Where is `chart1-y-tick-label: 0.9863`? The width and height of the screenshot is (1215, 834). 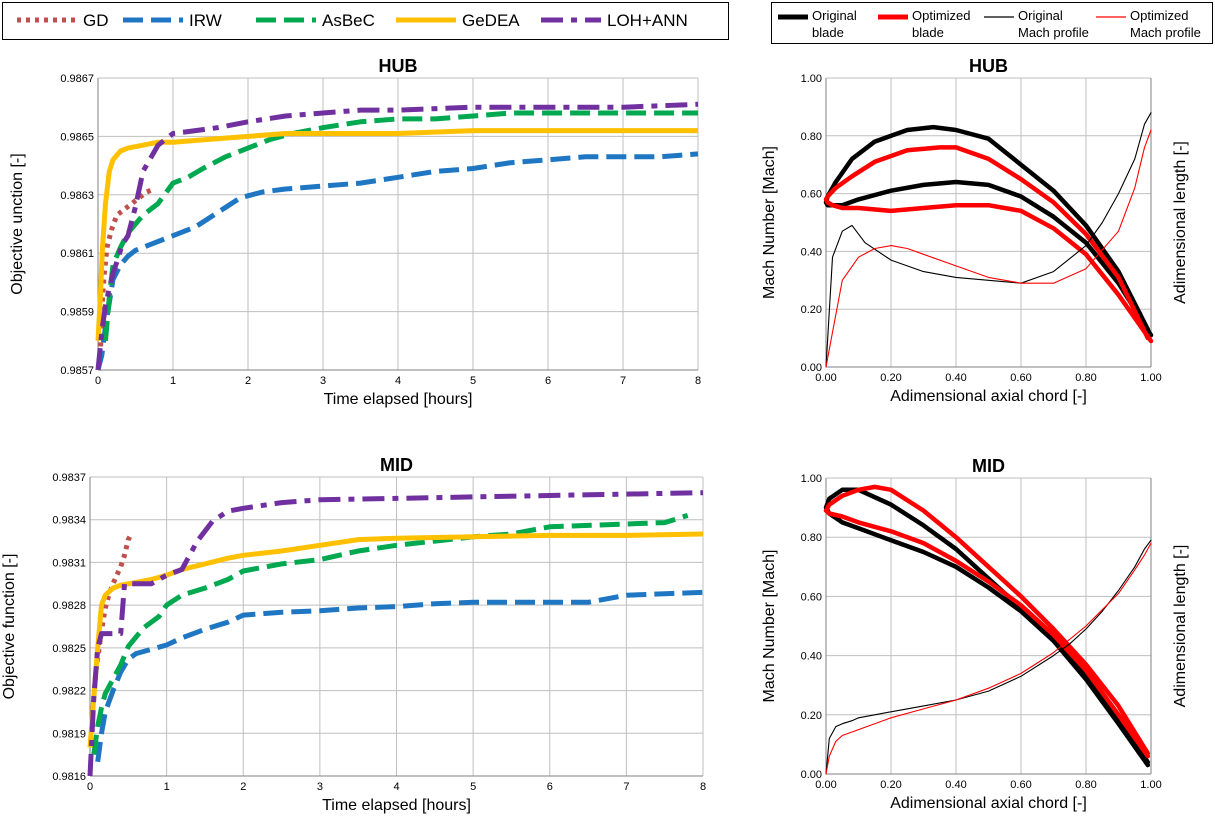
chart1-y-tick-label: 0.9863 is located at coordinates (77, 196).